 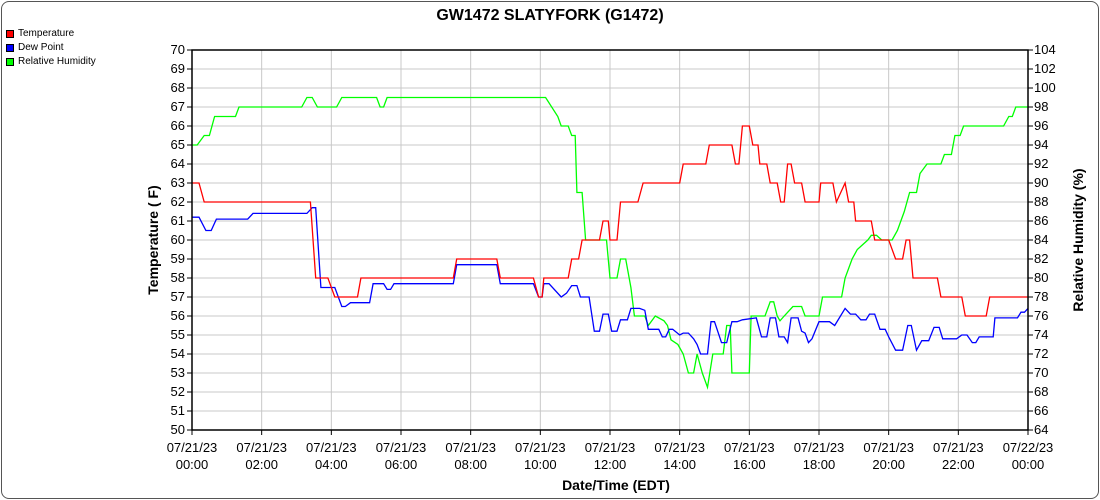 What do you see at coordinates (178, 372) in the screenshot?
I see `y-tick-label-left: 53` at bounding box center [178, 372].